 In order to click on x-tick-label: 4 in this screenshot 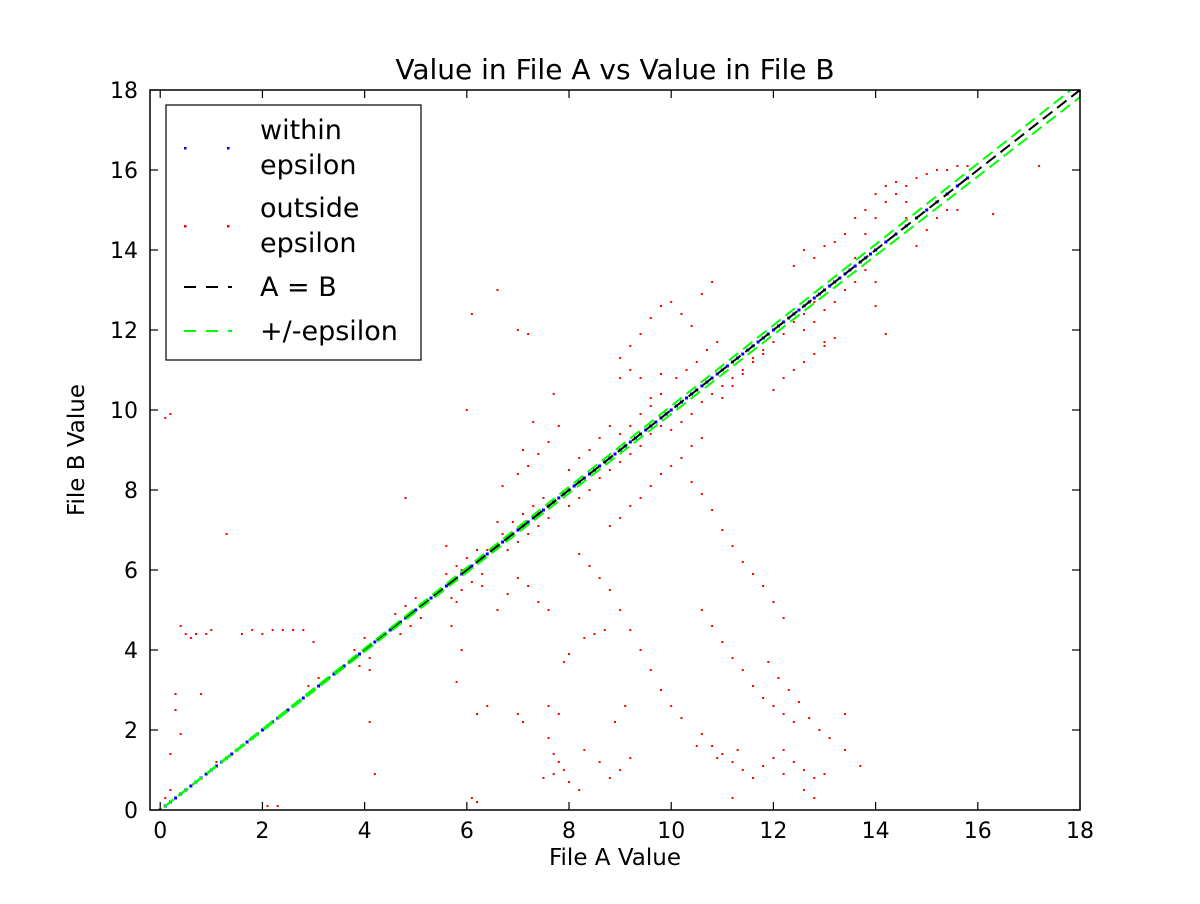, I will do `click(365, 831)`.